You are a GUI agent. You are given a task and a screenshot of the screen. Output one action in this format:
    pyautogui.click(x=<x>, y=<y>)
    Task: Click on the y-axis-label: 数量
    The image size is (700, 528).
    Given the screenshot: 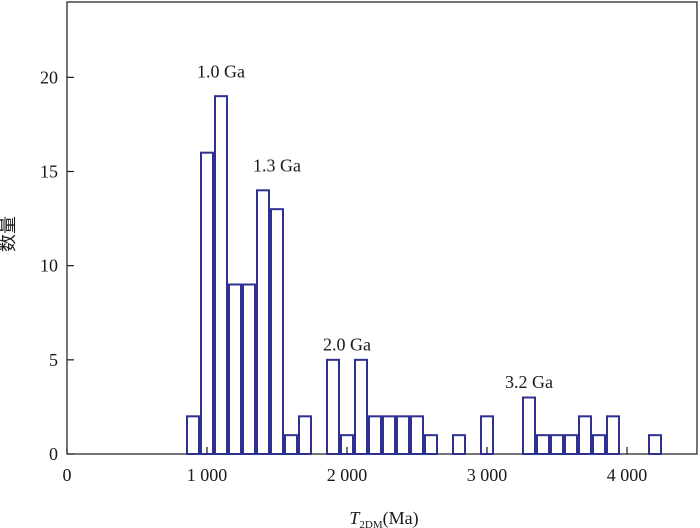 What is the action you would take?
    pyautogui.click(x=9, y=234)
    